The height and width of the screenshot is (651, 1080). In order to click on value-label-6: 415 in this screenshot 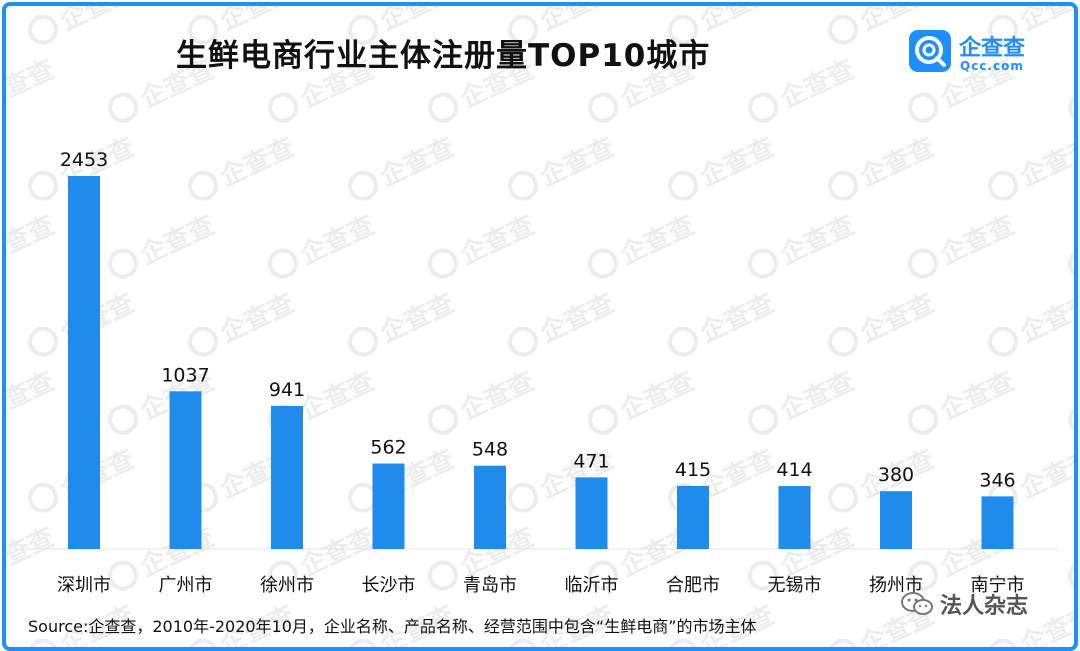, I will do `click(693, 470)`.